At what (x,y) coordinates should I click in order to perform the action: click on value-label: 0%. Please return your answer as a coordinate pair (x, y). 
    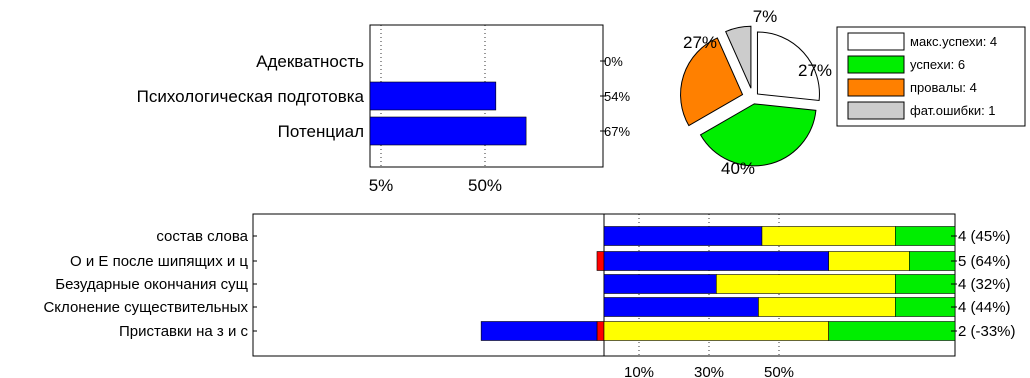
    Looking at the image, I should click on (613, 61).